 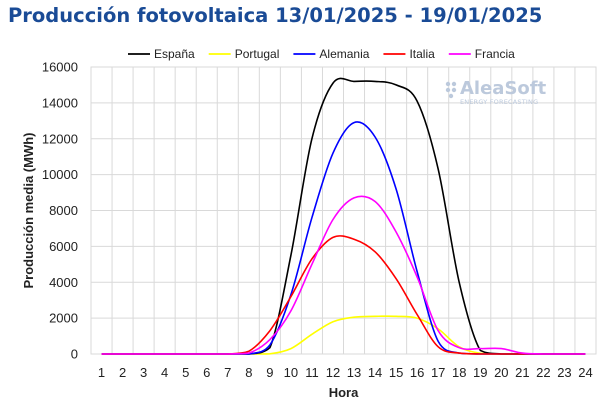 What do you see at coordinates (417, 372) in the screenshot?
I see `x-tick-label: 16` at bounding box center [417, 372].